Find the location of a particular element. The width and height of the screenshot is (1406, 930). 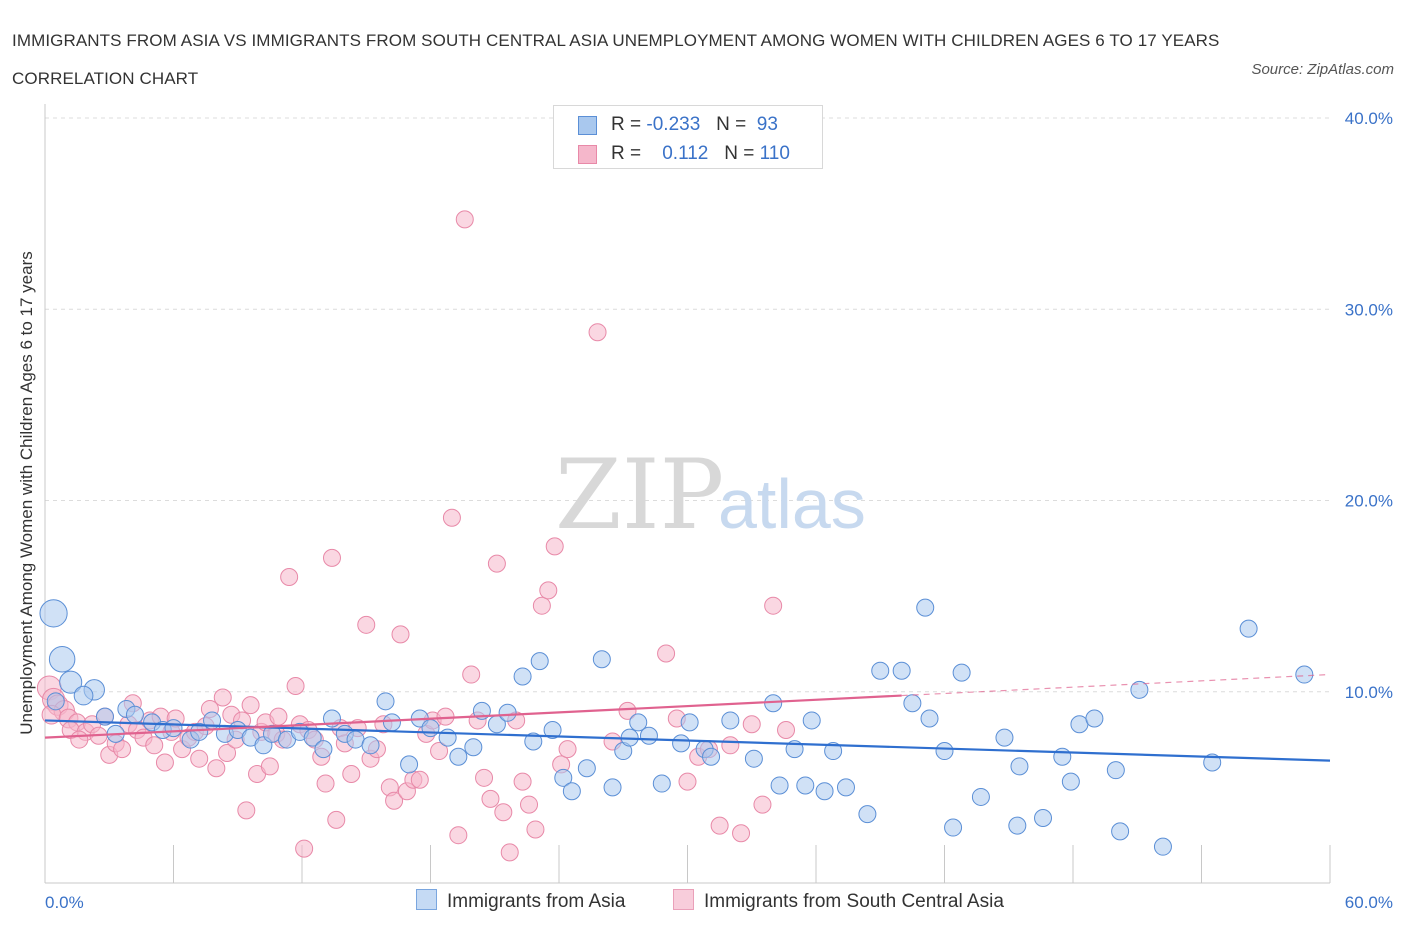

x-tick-label: 0.0% is located at coordinates (64, 902).